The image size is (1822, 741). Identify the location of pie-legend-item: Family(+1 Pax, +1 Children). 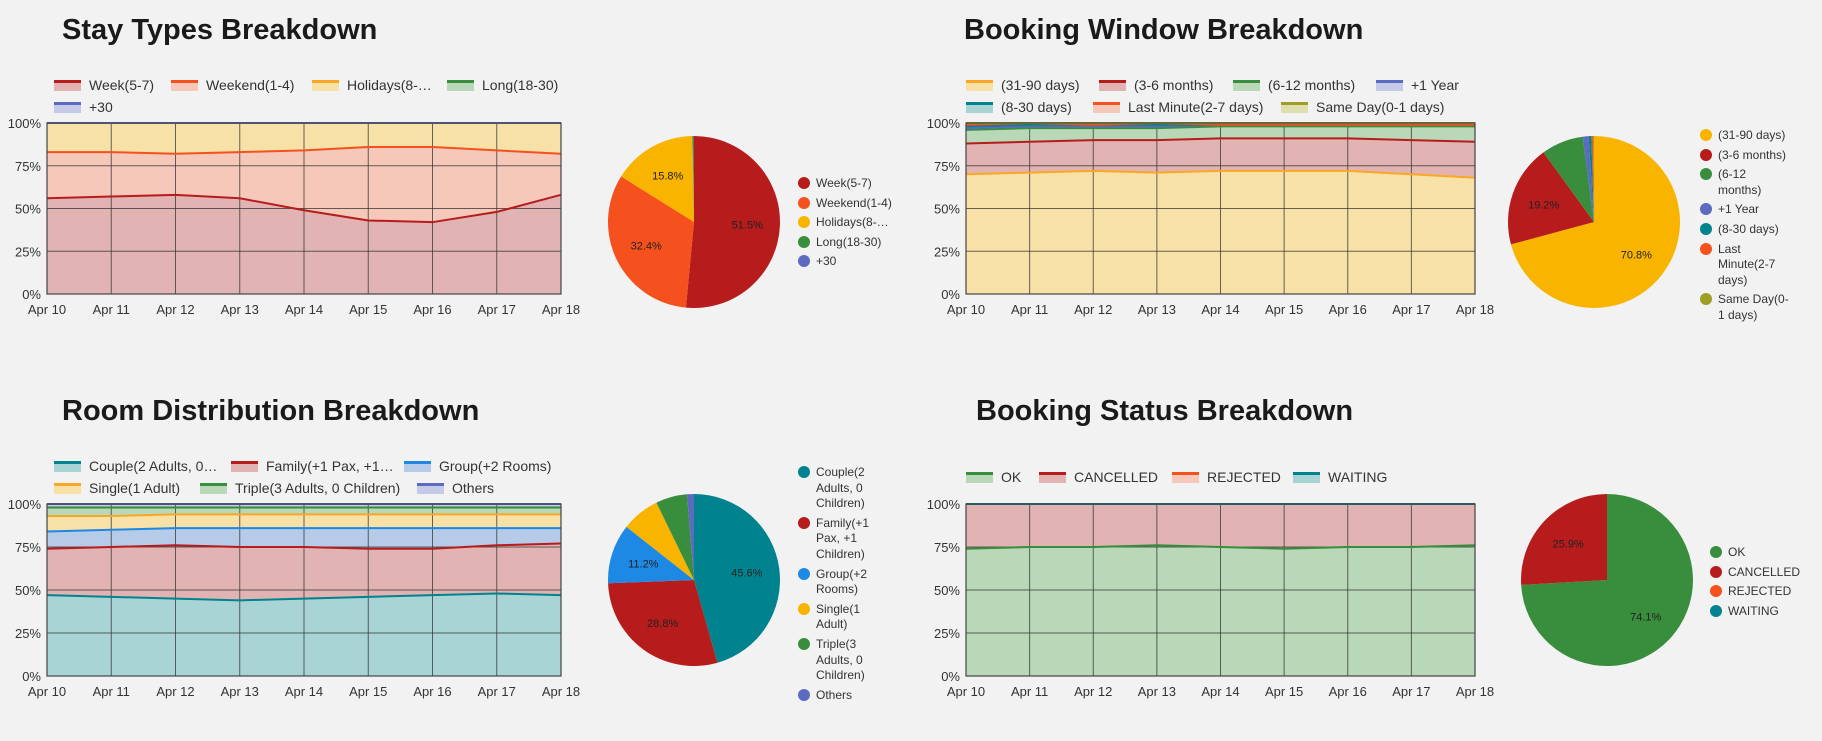
(846, 539).